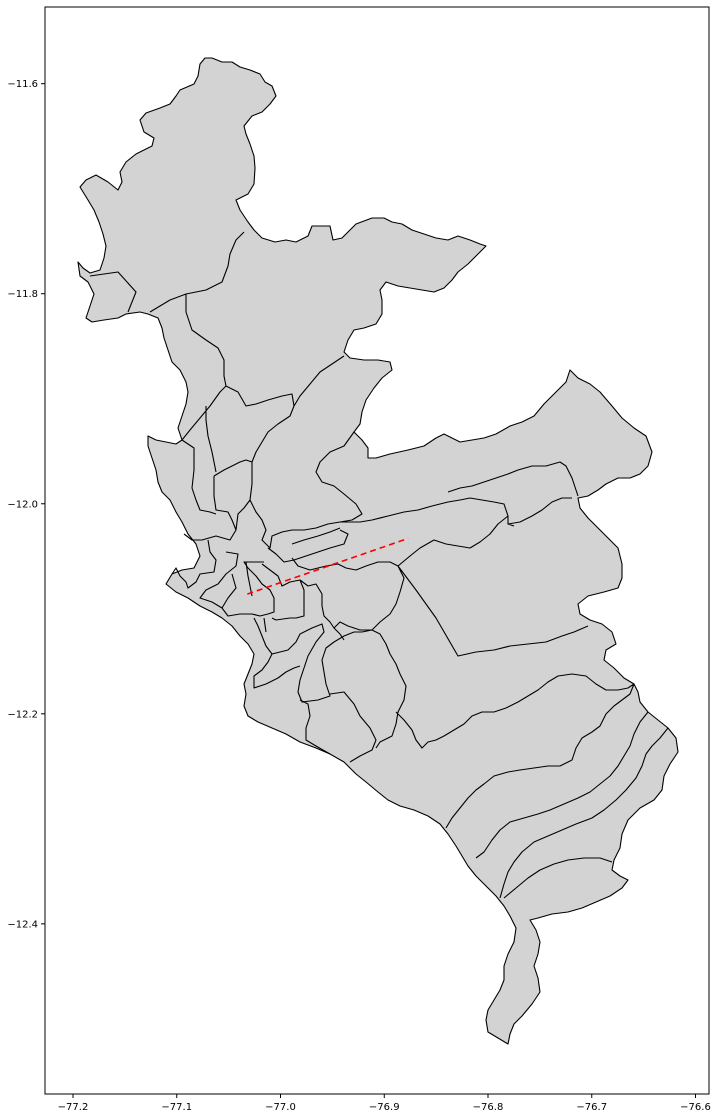 This screenshot has height=1118, width=722. Describe the element at coordinates (22, 924) in the screenshot. I see `y-tick-label: −12.4` at that location.